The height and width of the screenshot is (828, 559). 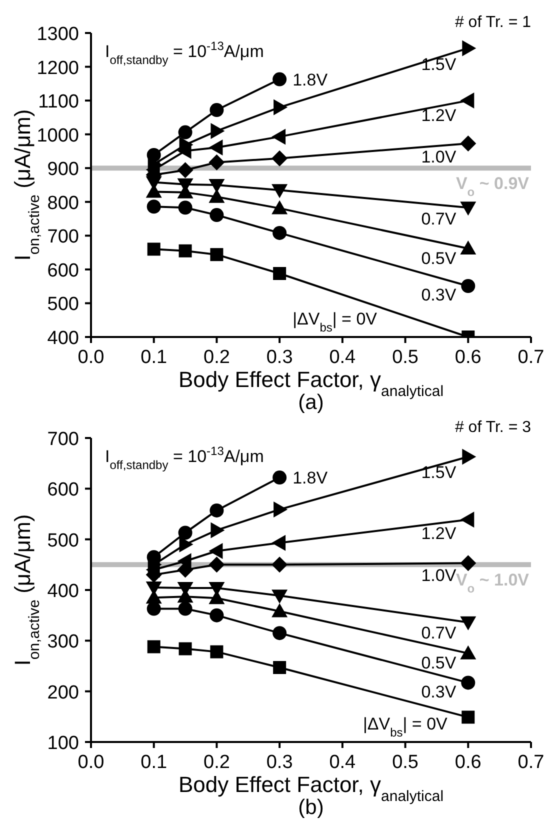 I want to click on series-label: 0.7V, so click(x=439, y=219).